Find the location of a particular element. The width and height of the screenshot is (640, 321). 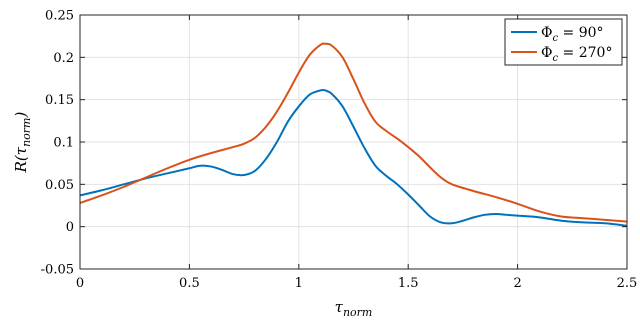

x-tick-label-1: 0.5 is located at coordinates (189, 283).